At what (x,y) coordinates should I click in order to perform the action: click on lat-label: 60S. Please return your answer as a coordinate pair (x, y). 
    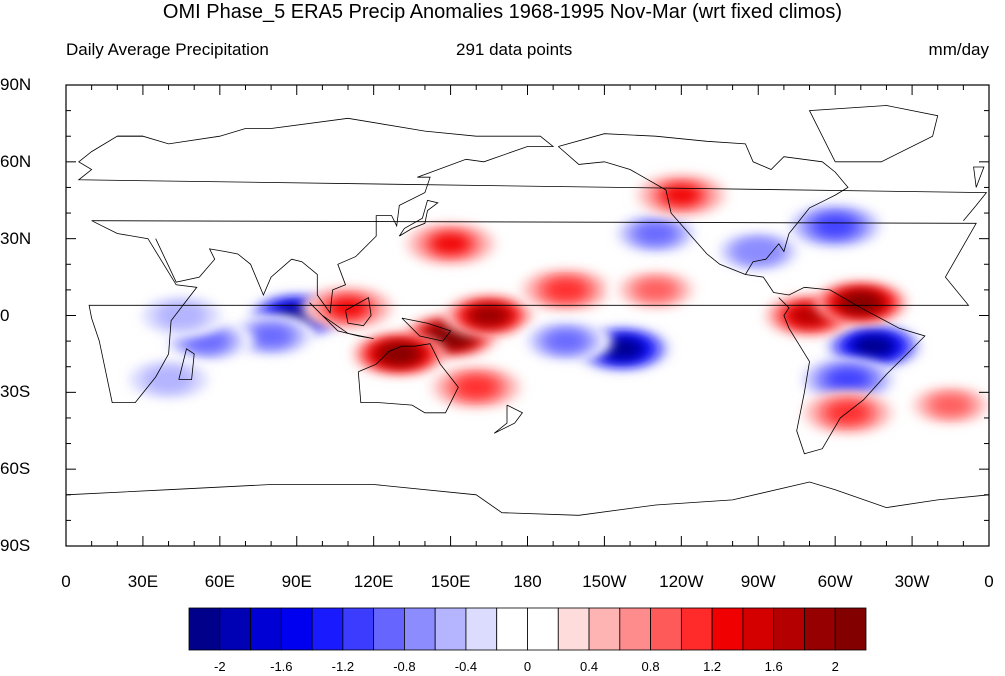
    Looking at the image, I should click on (15, 469).